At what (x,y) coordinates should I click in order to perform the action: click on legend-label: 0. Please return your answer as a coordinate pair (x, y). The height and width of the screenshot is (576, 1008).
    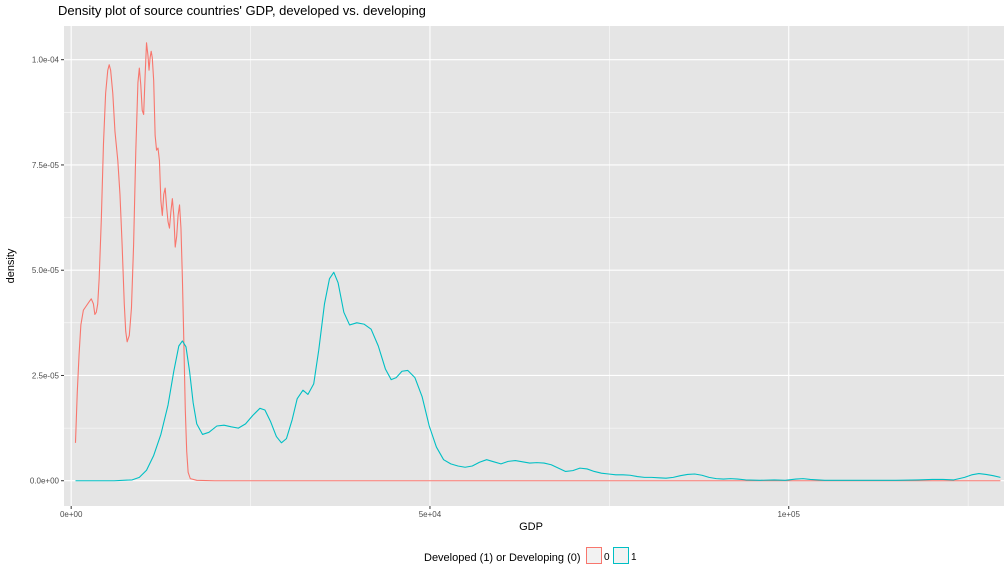
    Looking at the image, I should click on (607, 557).